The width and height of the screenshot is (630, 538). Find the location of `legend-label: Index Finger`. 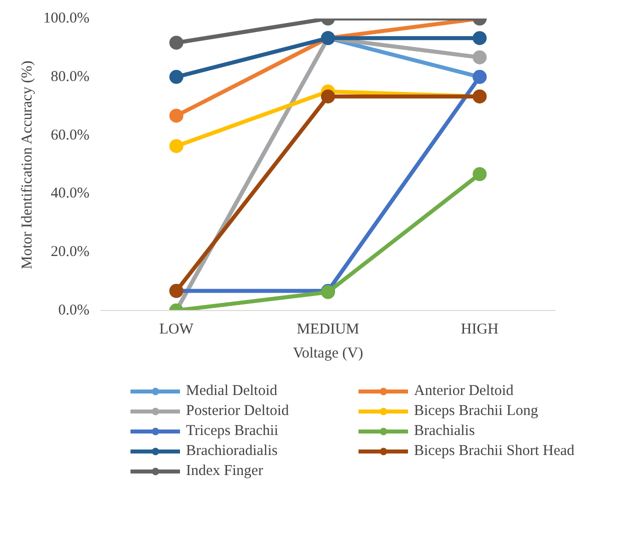

legend-label: Index Finger is located at coordinates (225, 471).